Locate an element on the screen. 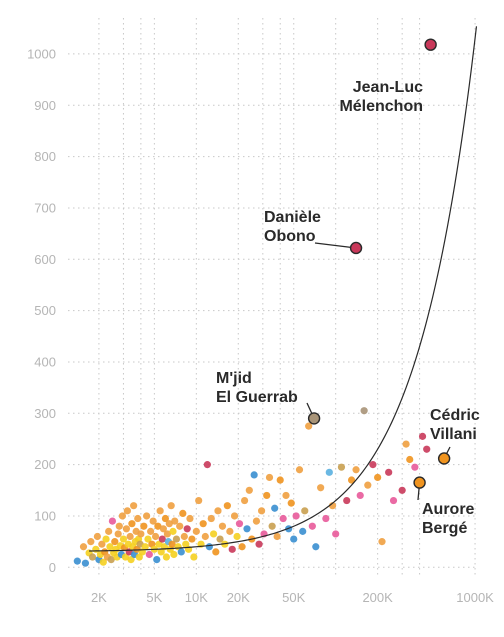  annotation-label: Jean-Luc is located at coordinates (388, 87).